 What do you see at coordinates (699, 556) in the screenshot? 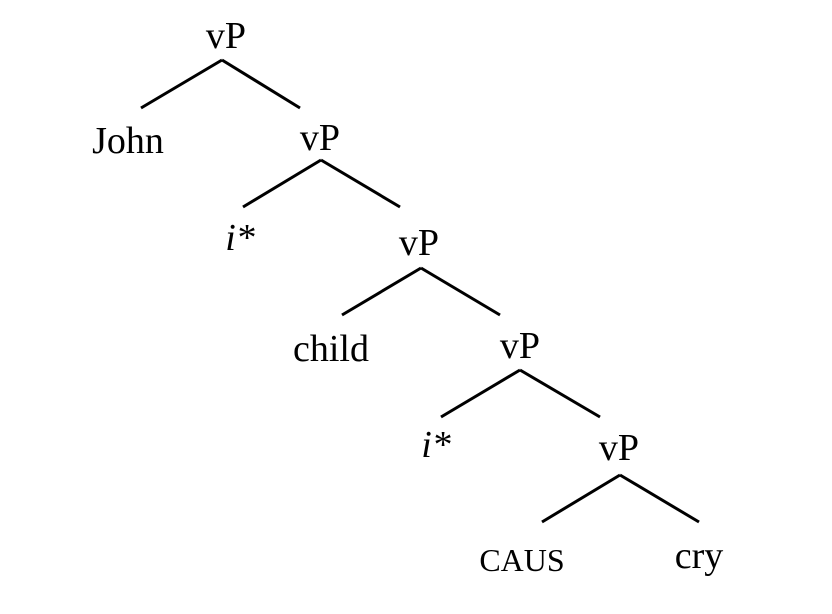
I see `node-label-cry: cry` at bounding box center [699, 556].